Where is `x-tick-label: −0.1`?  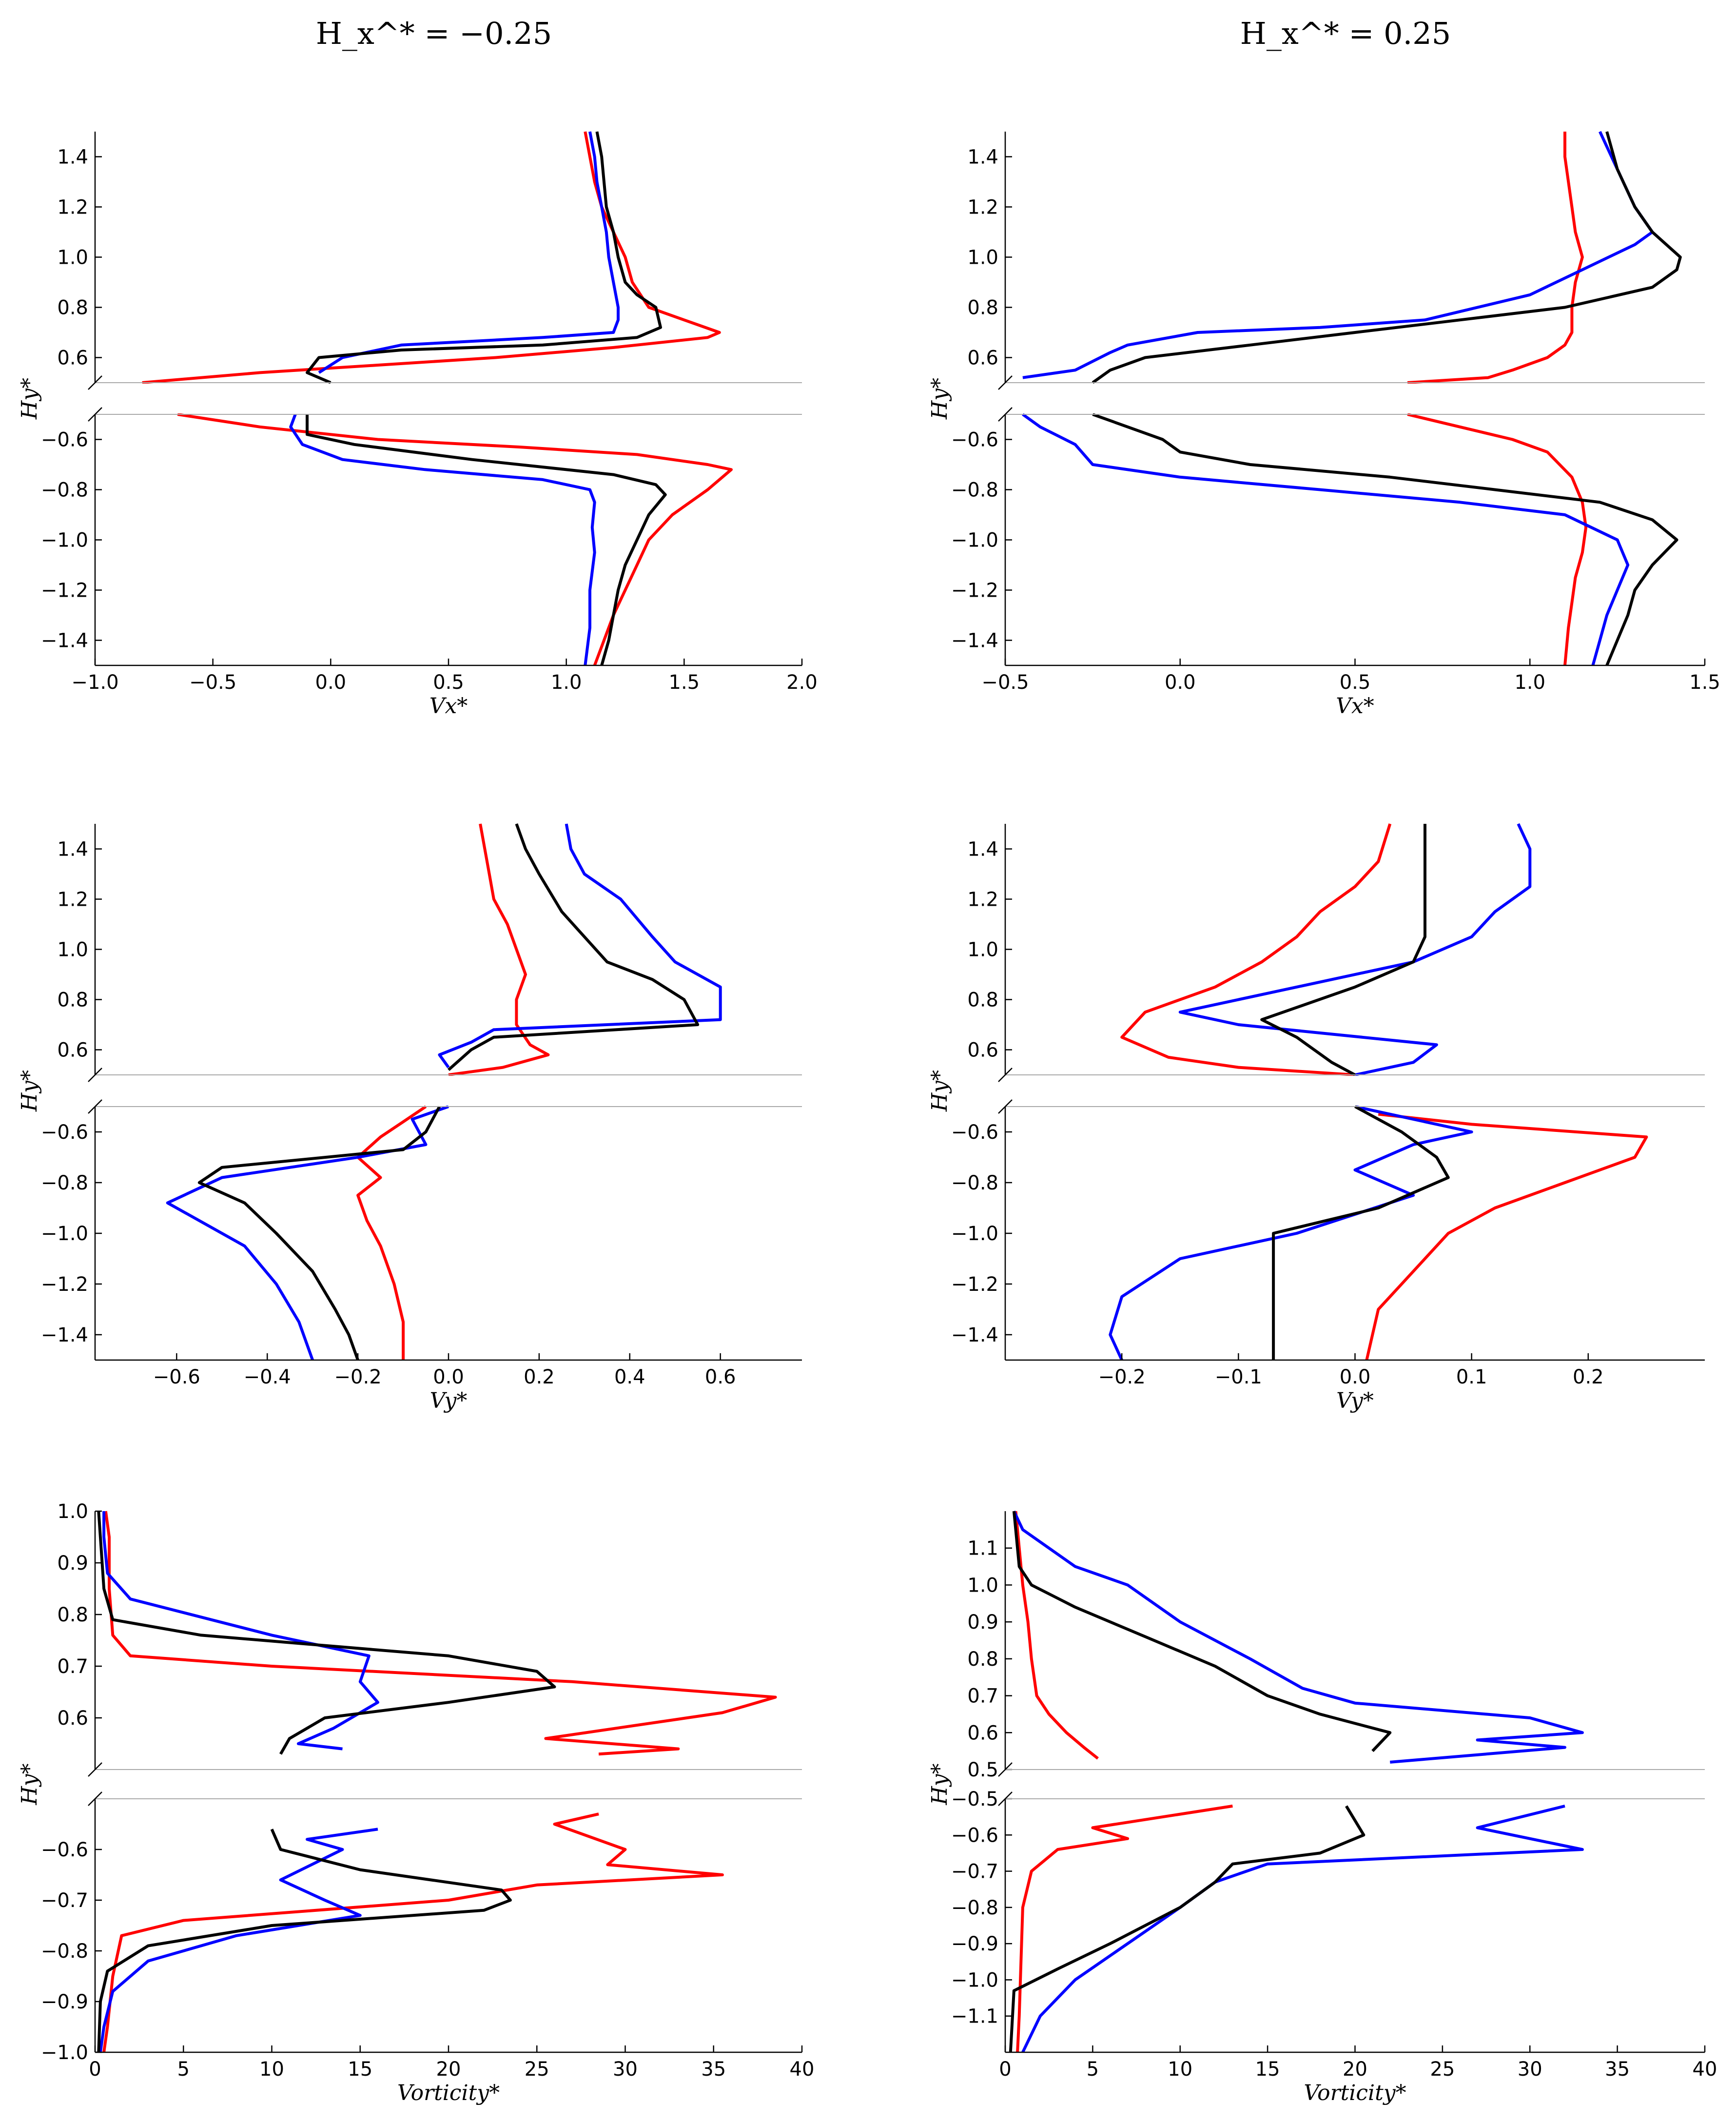 x-tick-label: −0.1 is located at coordinates (1238, 1377).